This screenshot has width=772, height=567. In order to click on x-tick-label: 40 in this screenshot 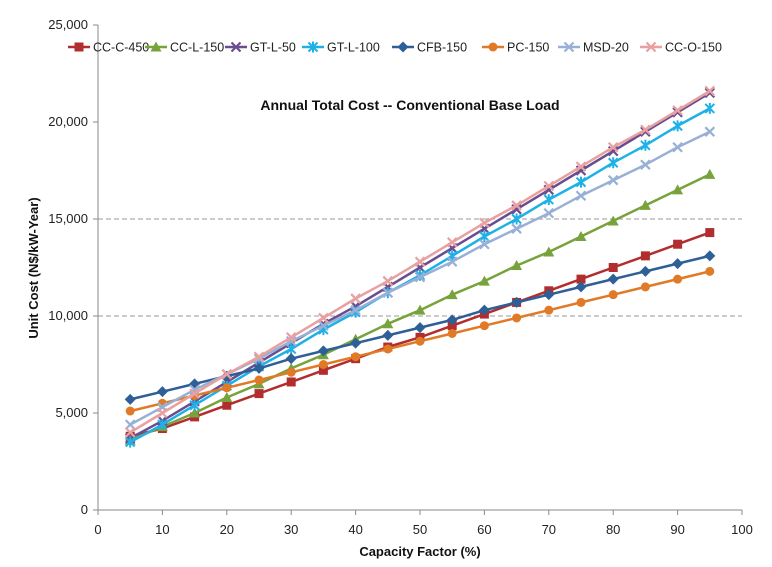, I will do `click(355, 529)`.